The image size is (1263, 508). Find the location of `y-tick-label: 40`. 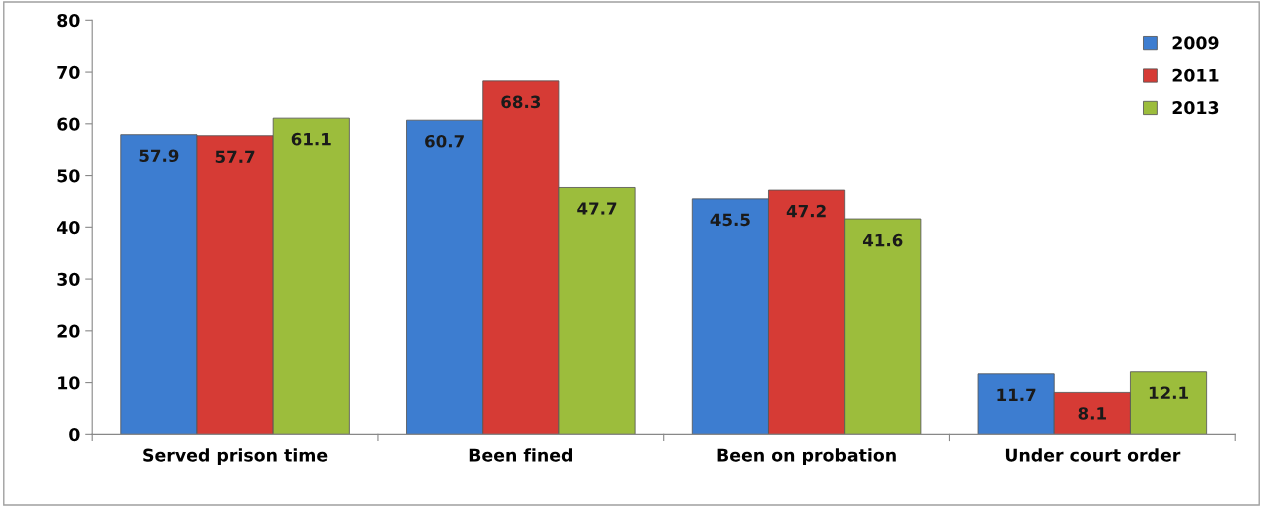

y-tick-label: 40 is located at coordinates (68, 228).